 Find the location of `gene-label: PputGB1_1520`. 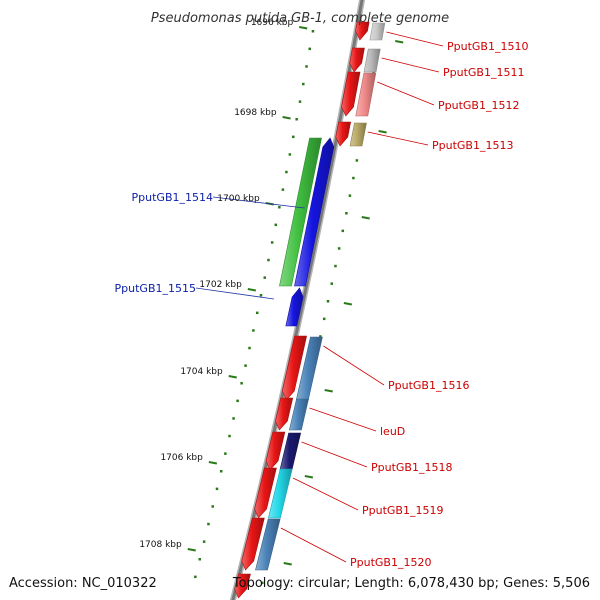

gene-label: PputGB1_1520 is located at coordinates (390, 562).